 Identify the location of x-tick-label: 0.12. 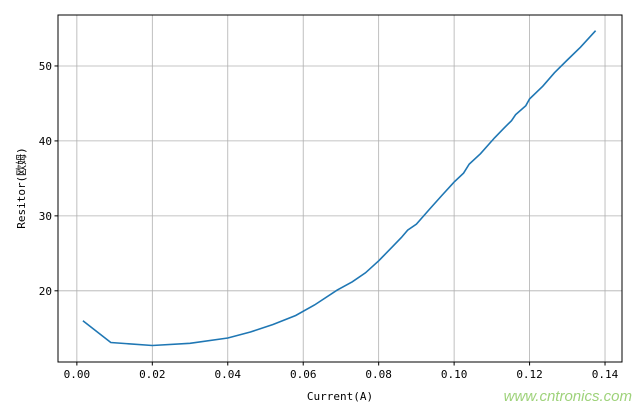
(529, 374).